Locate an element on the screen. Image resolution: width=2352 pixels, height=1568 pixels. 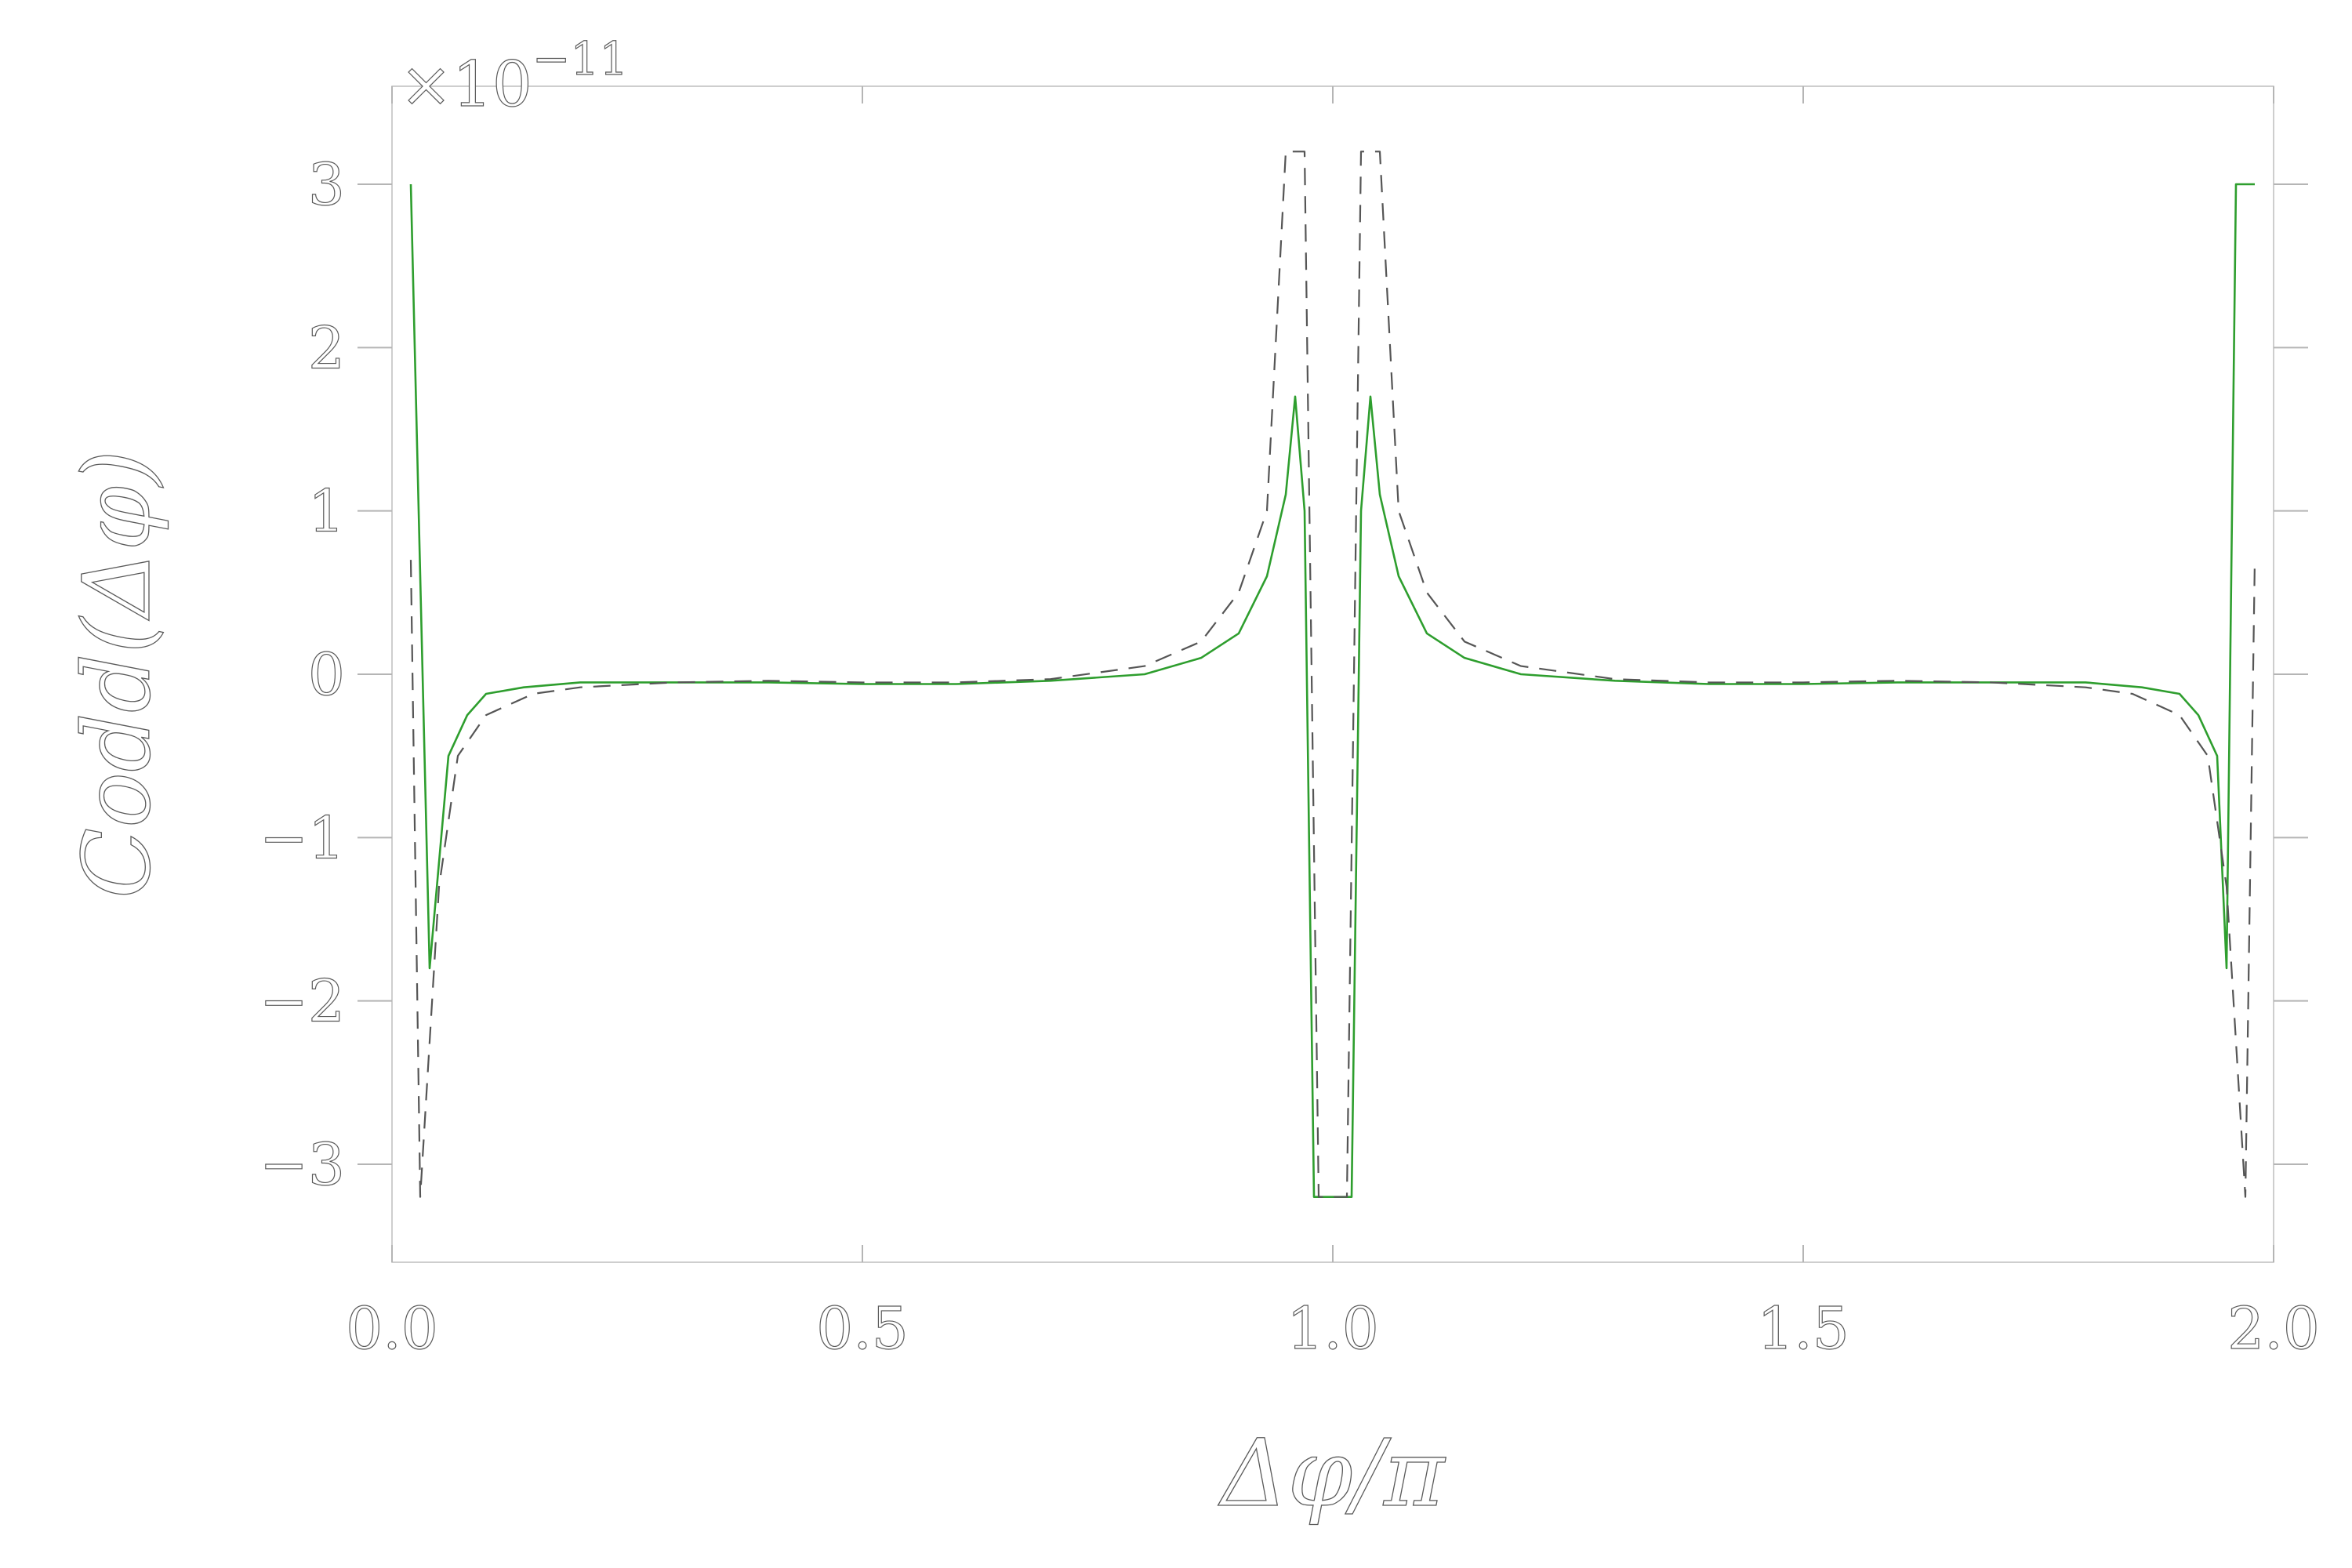
y-tick-label: −3 is located at coordinates (302, 1165).